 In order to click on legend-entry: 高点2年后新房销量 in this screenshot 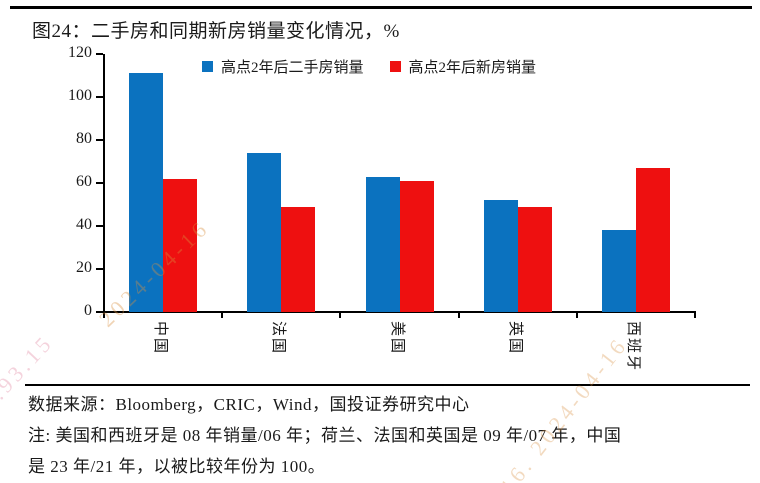, I will do `click(463, 66)`.